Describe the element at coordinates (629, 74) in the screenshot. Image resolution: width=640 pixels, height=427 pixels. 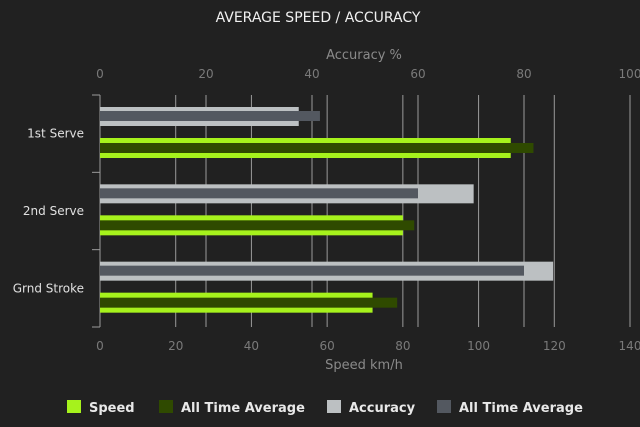
I see `top-axis-tick-label: 100` at that location.